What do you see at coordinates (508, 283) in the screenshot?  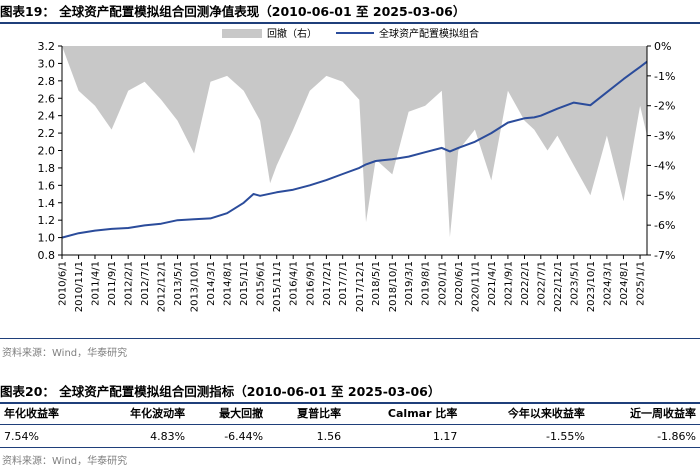 I see `x-tick-label: 2021/9/1` at bounding box center [508, 283].